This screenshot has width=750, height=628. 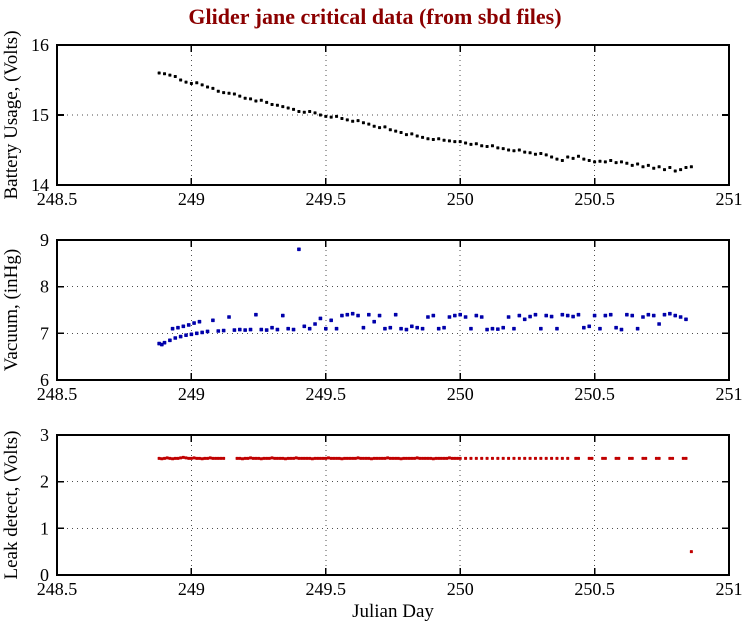 I want to click on y-tick-label: 2, so click(x=44, y=482).